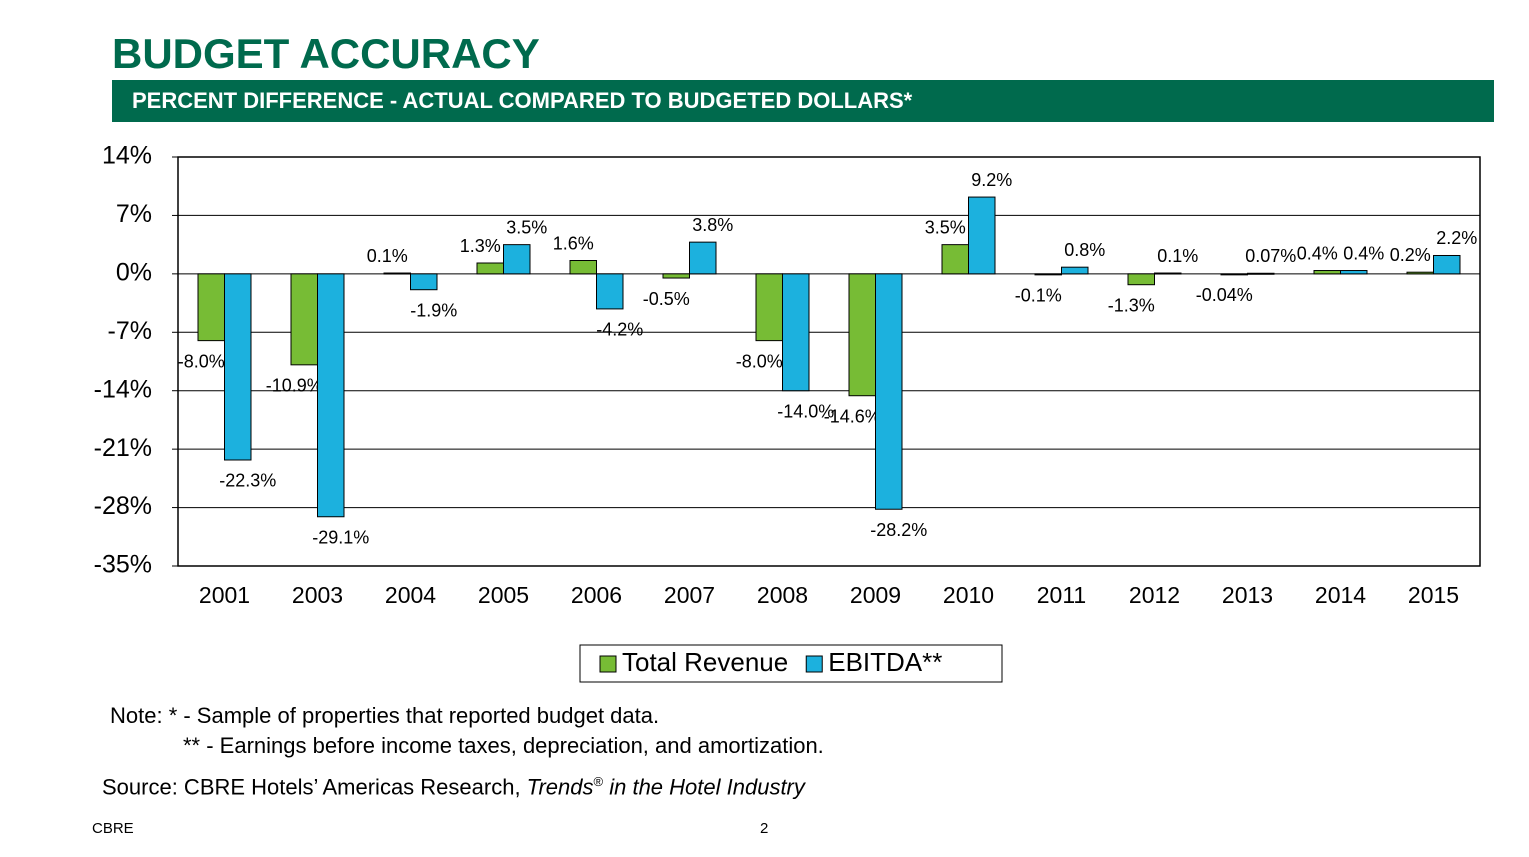 The image size is (1529, 857). What do you see at coordinates (852, 416) in the screenshot?
I see `value-label: -14.6%` at bounding box center [852, 416].